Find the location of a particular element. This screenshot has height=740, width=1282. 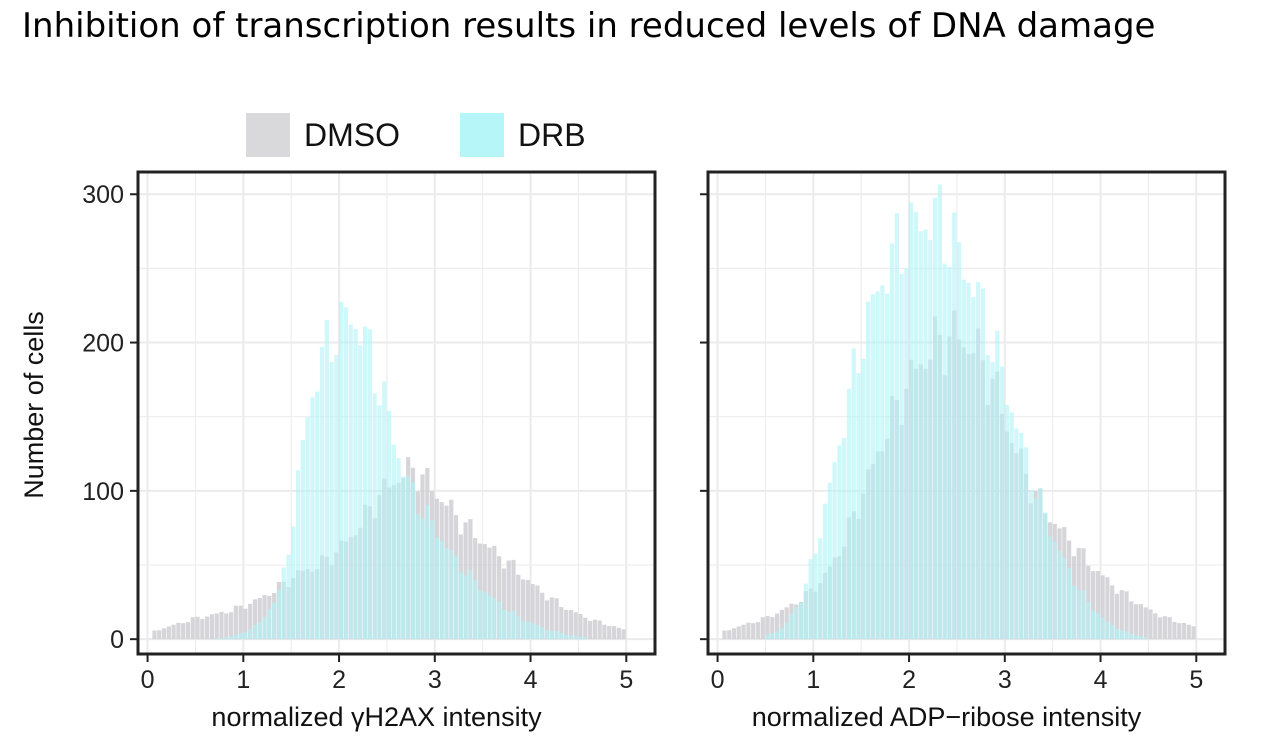

x-tick-label-1: 5 is located at coordinates (1196, 680).